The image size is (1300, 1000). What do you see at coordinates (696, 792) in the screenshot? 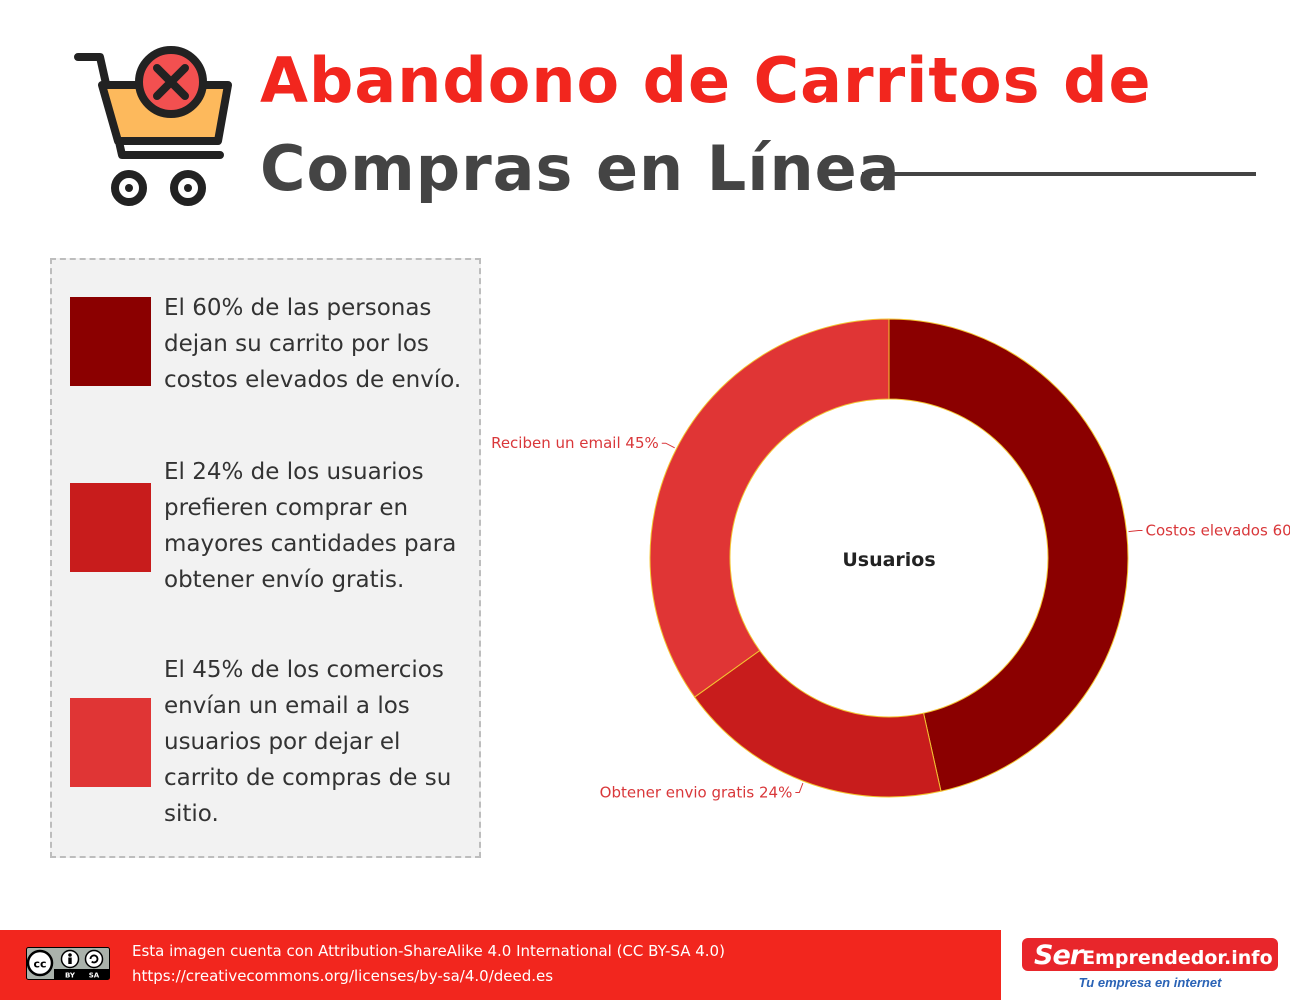
I see `slice-label-free-shipping: Obtener envio gratis 24%` at bounding box center [696, 792].